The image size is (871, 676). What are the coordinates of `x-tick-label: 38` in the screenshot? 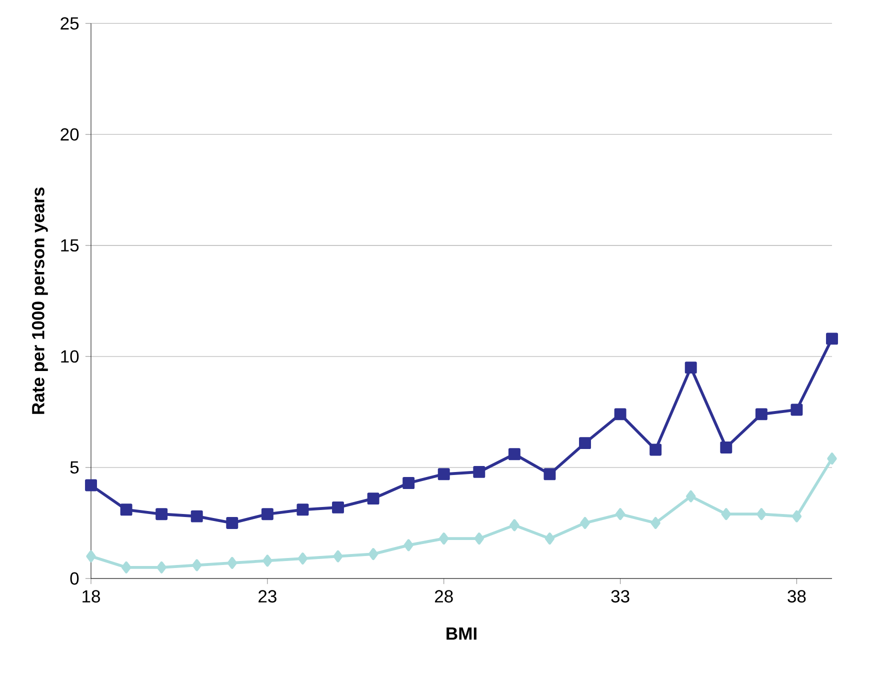 It's located at (797, 596).